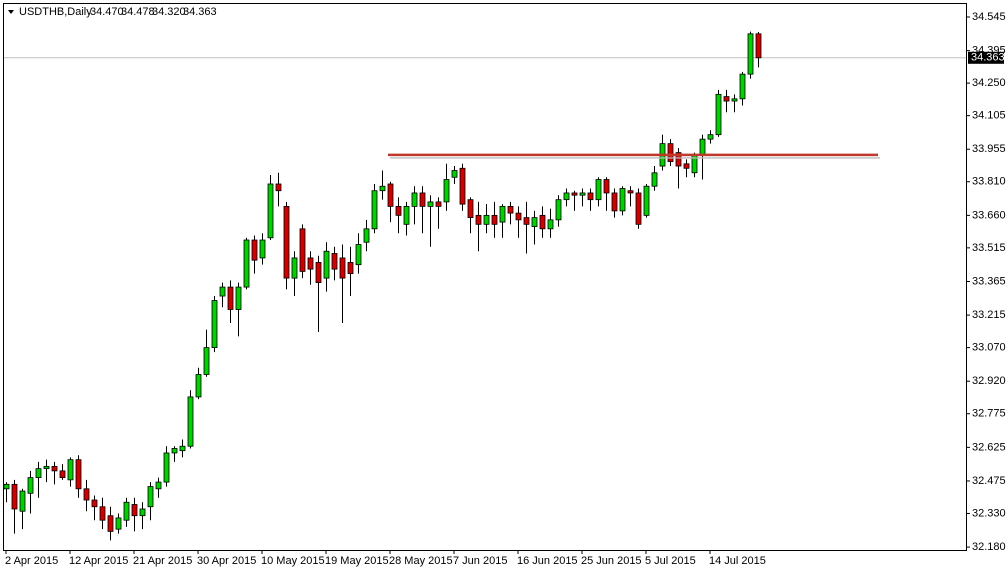 The width and height of the screenshot is (1007, 571). What do you see at coordinates (55, 12) in the screenshot?
I see `symbol-label: USDTHB,Daily` at bounding box center [55, 12].